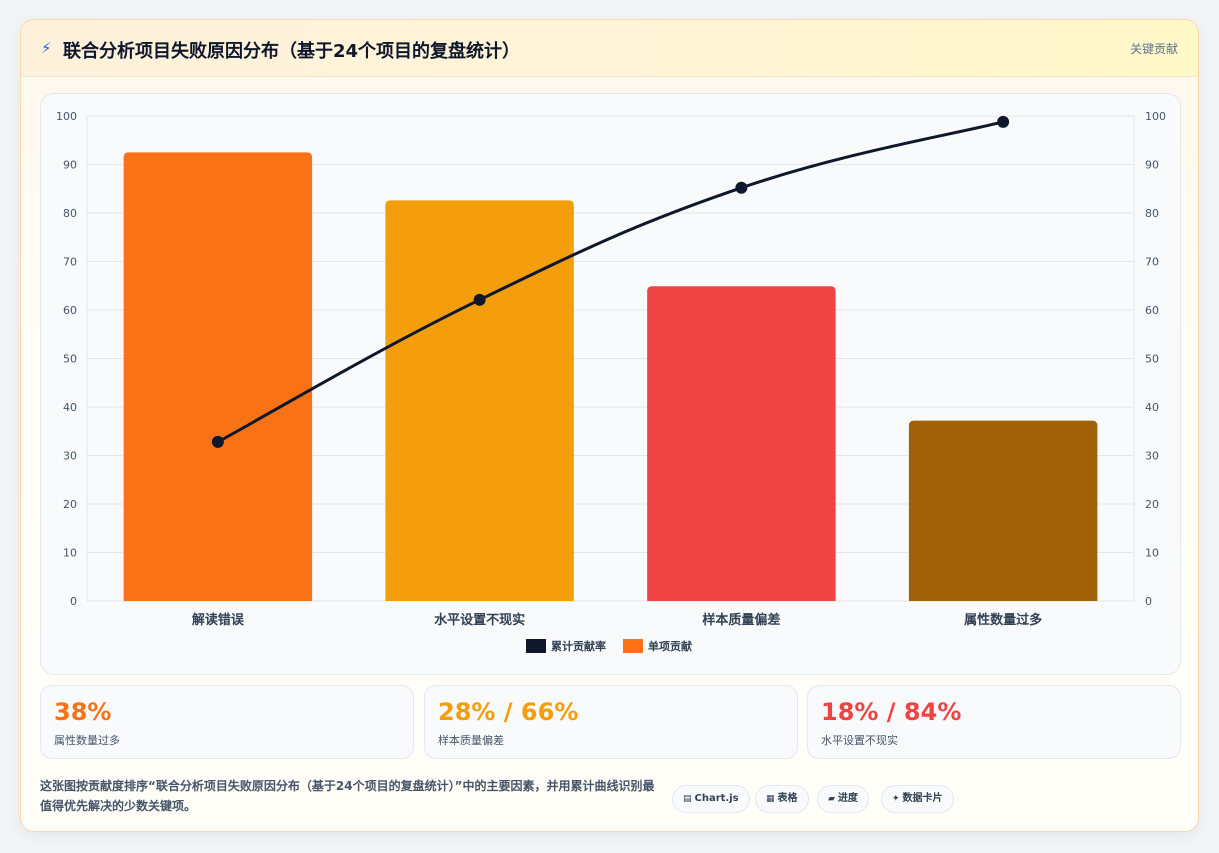 This screenshot has width=1219, height=853. What do you see at coordinates (73, 601) in the screenshot?
I see `y-tick-label: 0` at bounding box center [73, 601].